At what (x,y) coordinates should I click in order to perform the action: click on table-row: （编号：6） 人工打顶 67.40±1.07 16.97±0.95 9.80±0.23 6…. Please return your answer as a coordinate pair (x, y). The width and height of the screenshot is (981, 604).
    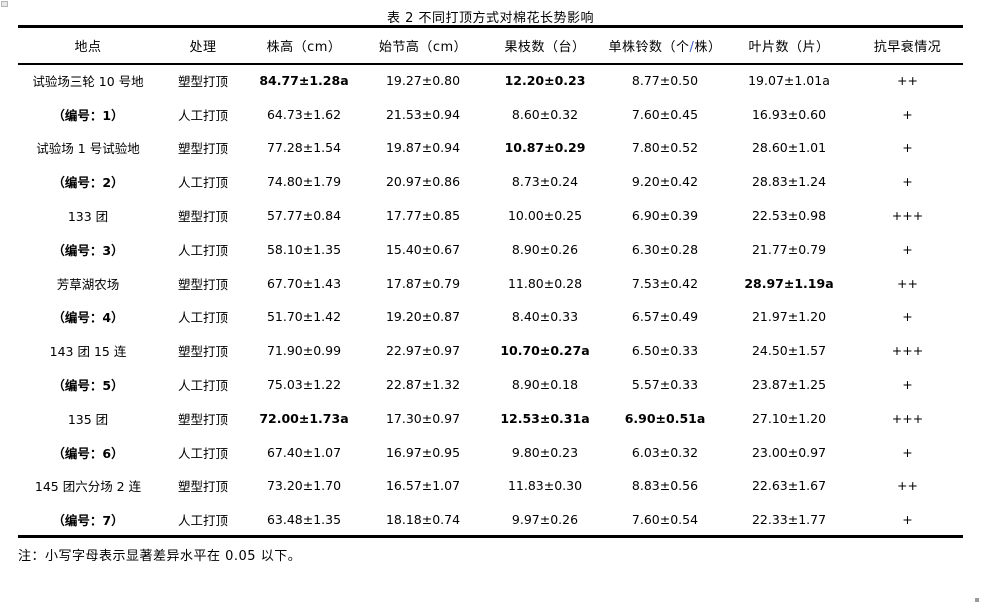
    Looking at the image, I should click on (490, 452).